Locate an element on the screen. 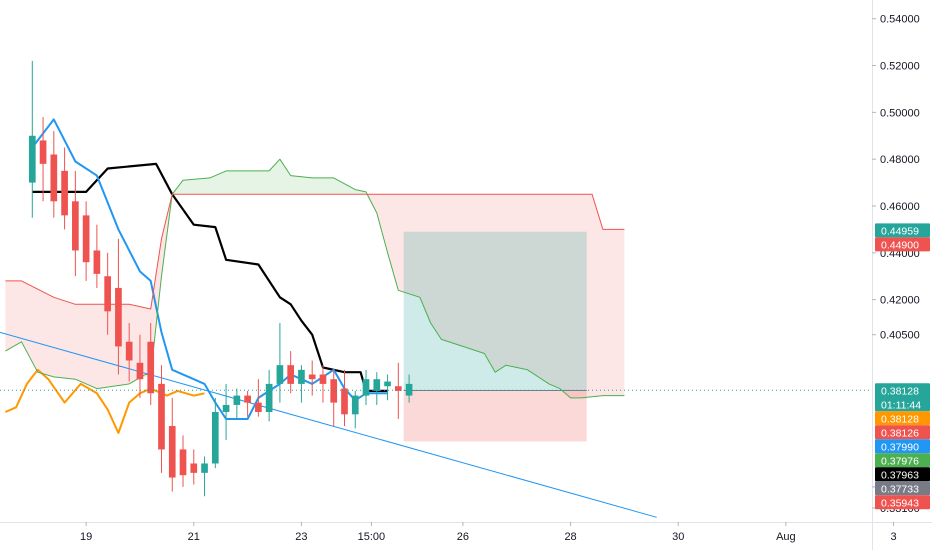  price-badge-value-6: 0.37976 is located at coordinates (900, 461).